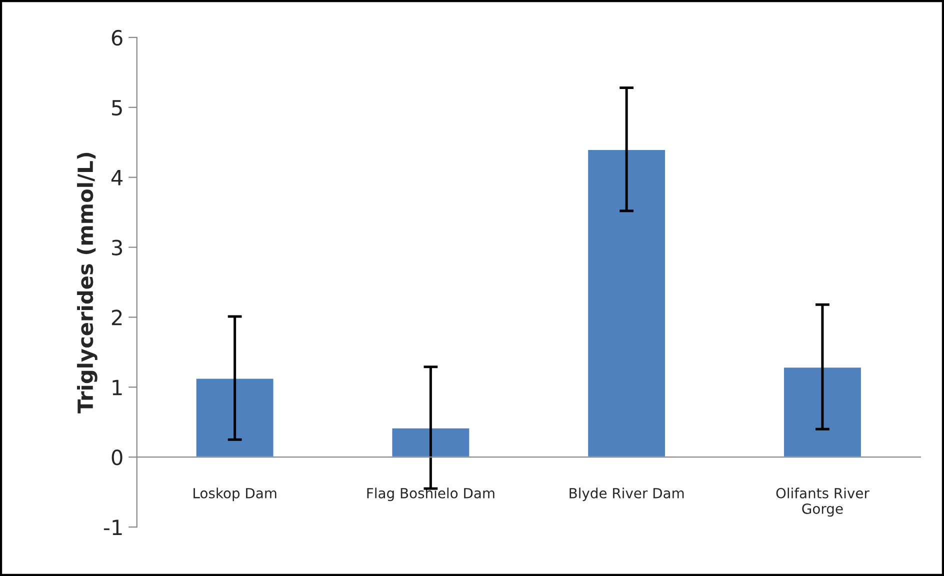 The image size is (944, 576). Describe the element at coordinates (87, 283) in the screenshot. I see `y-axis-title: Triglycerides (mmol/L)` at that location.